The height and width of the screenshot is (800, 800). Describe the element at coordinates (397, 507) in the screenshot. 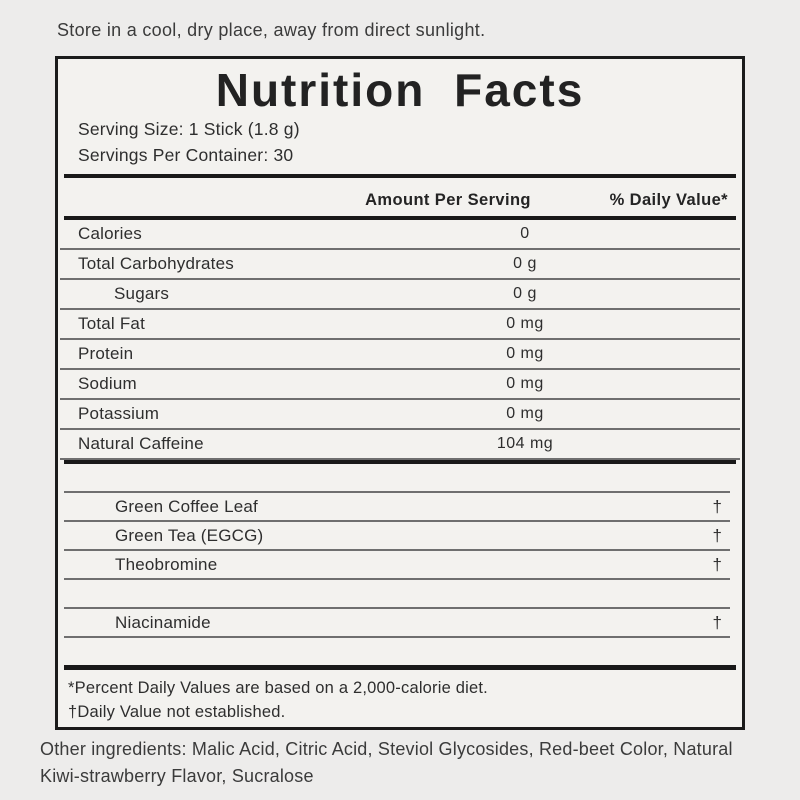

I see `table-row-green-coffee-leaf: Green Coffee Leaf †` at that location.